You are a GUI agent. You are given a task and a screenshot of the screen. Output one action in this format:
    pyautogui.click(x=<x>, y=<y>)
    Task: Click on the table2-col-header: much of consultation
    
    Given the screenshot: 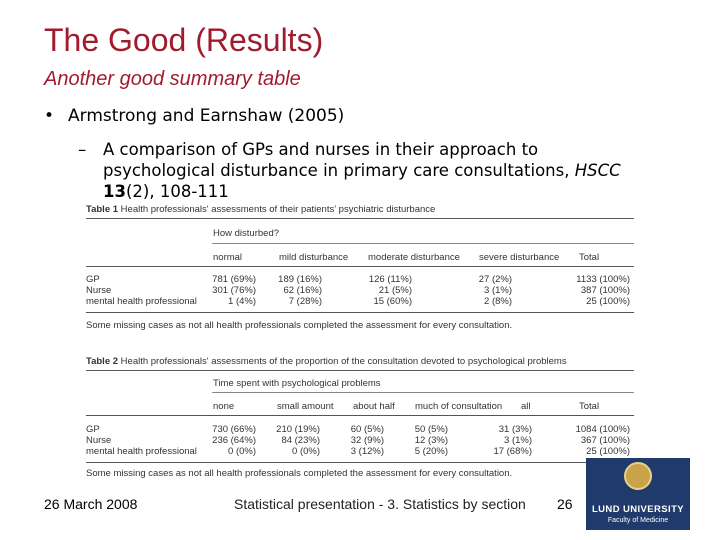 What is the action you would take?
    pyautogui.click(x=459, y=406)
    